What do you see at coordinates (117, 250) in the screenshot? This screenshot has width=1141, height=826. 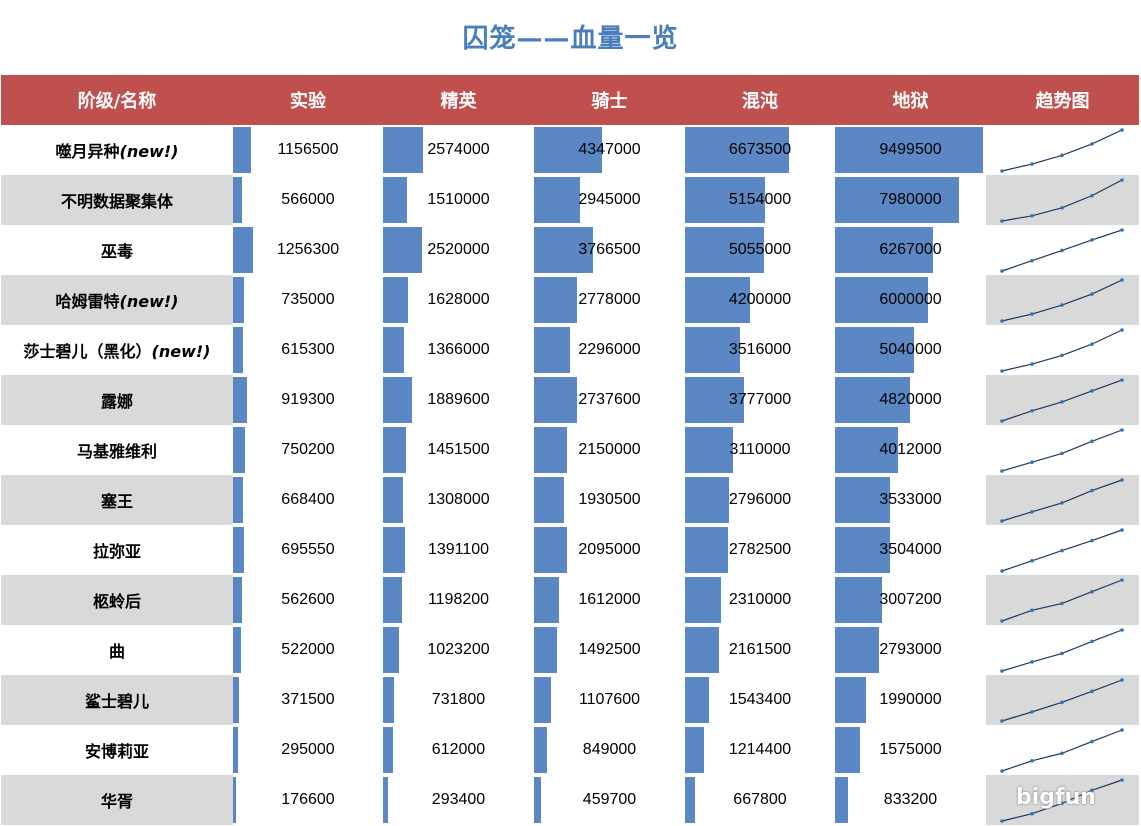 I see `boss-name-cell: 巫毒` at bounding box center [117, 250].